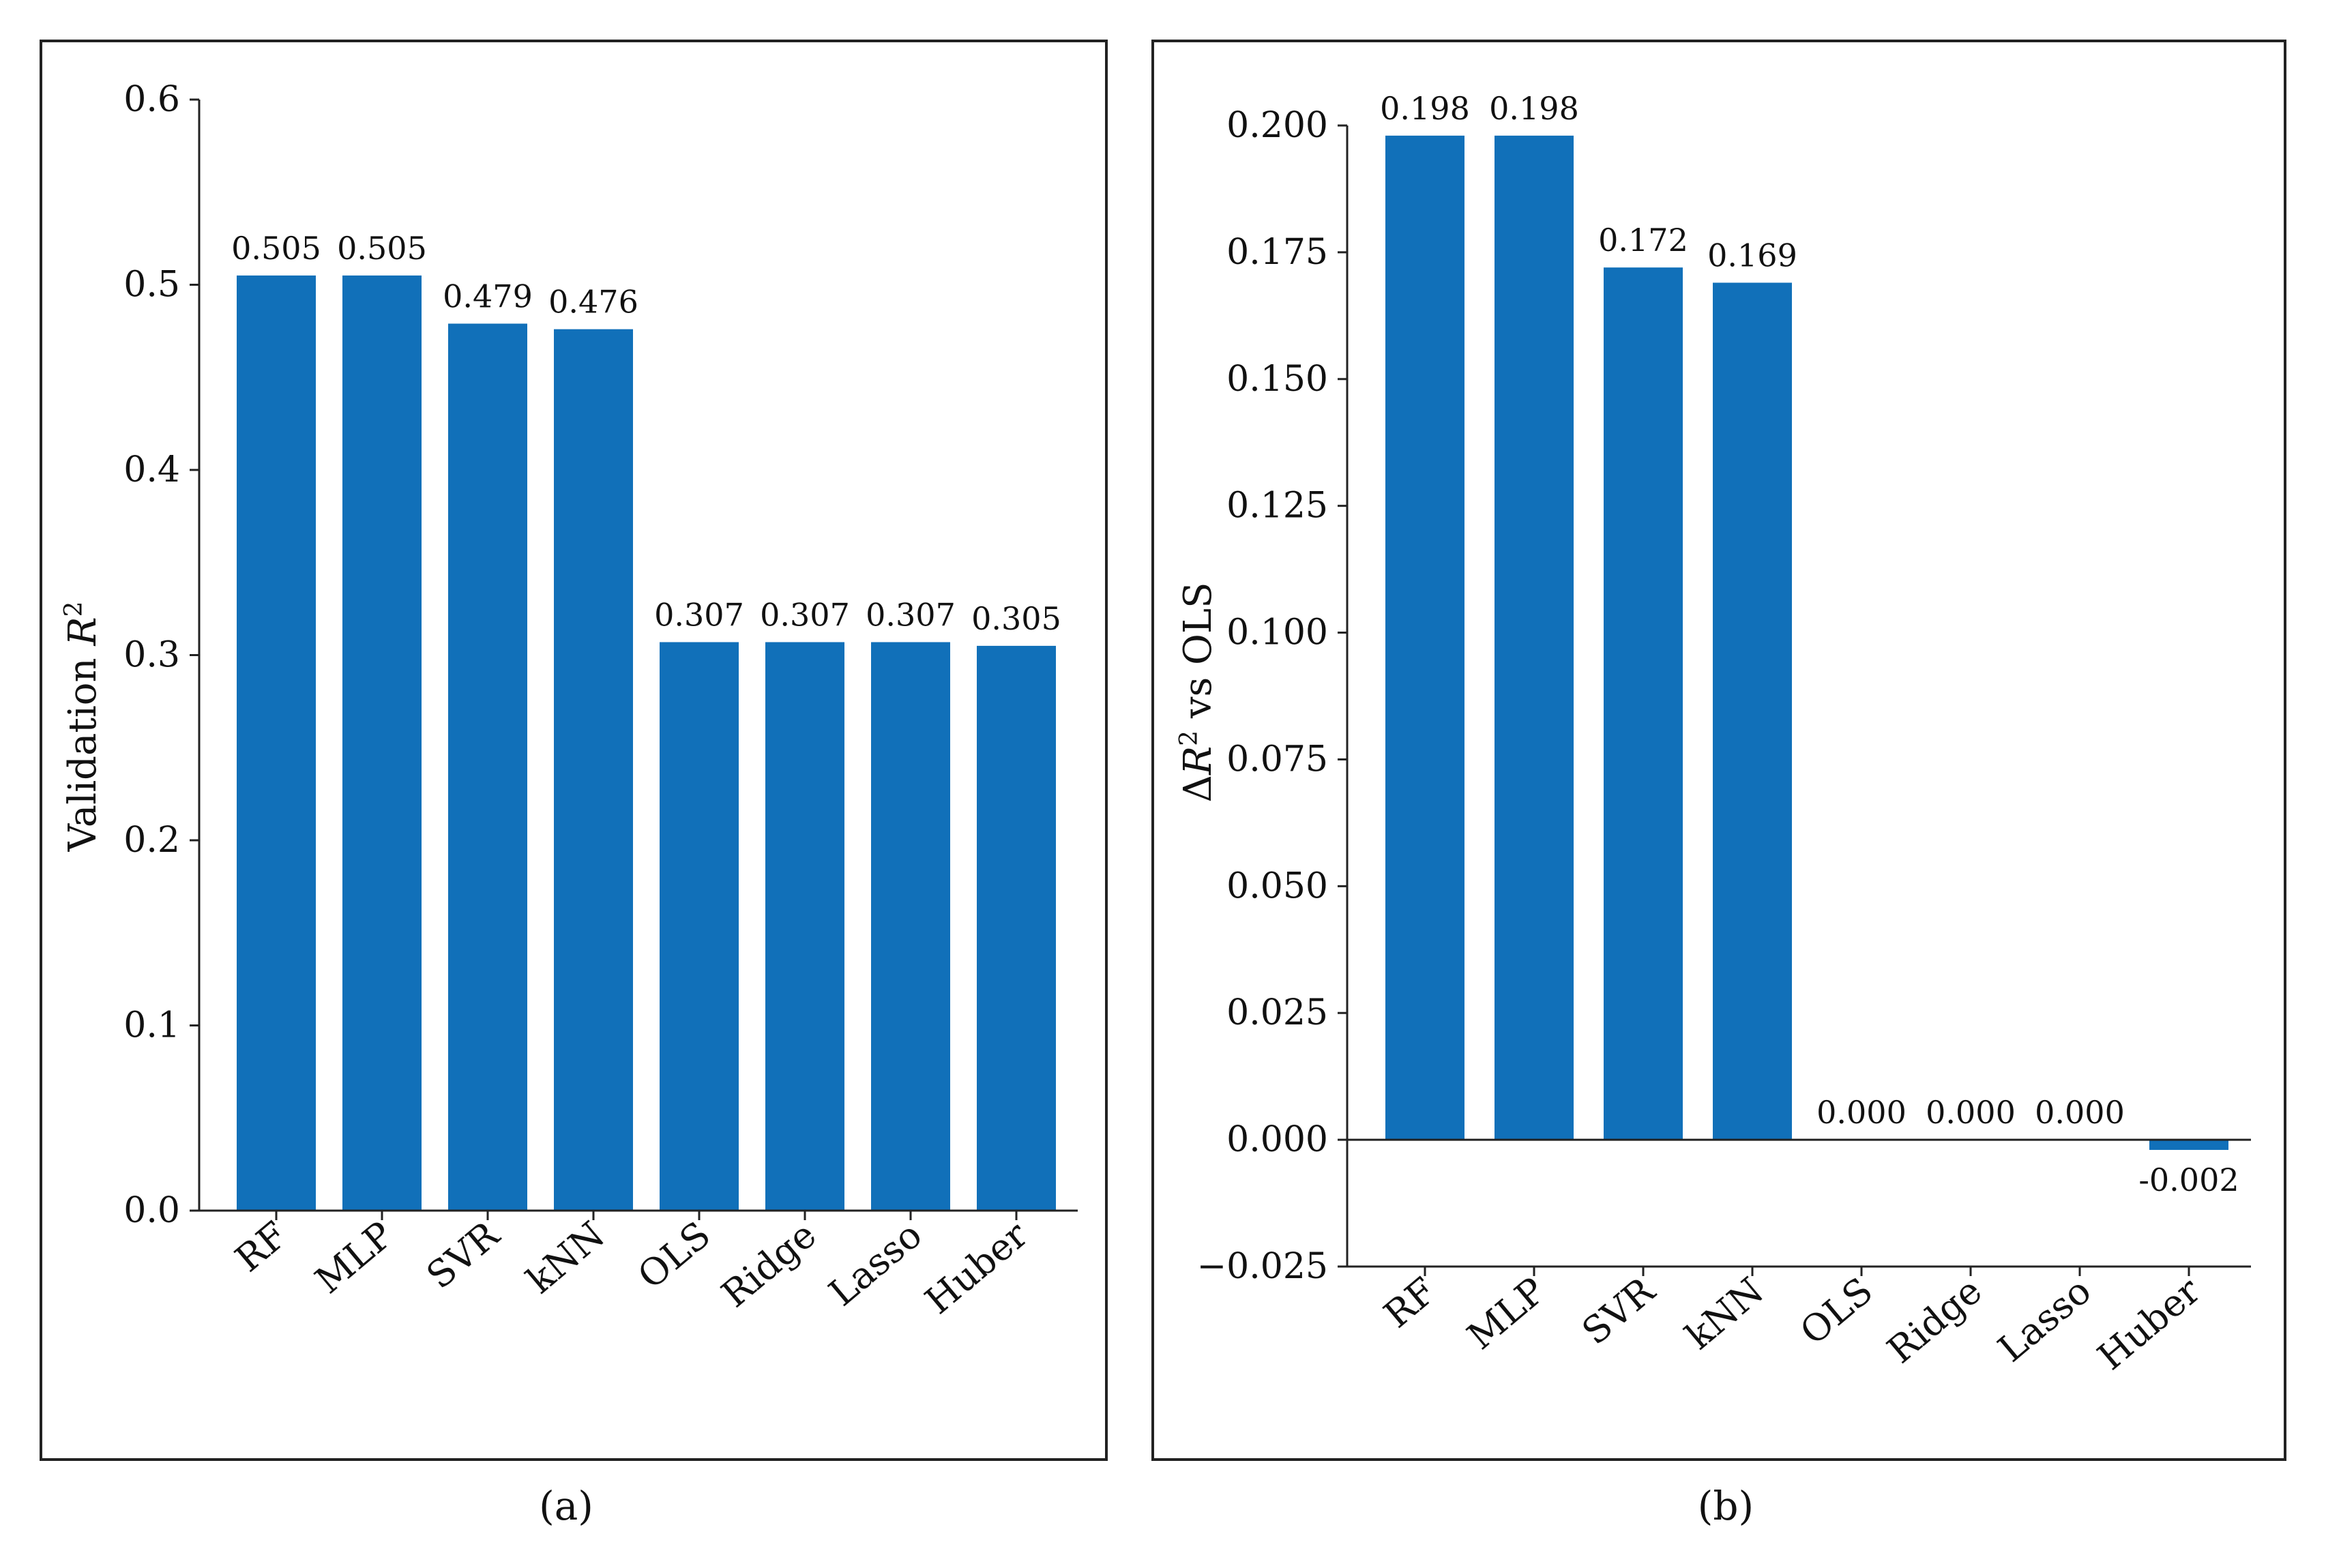 This screenshot has height=1568, width=2326. What do you see at coordinates (151, 1210) in the screenshot?
I see `a-y-tick-label: 0.0` at bounding box center [151, 1210].